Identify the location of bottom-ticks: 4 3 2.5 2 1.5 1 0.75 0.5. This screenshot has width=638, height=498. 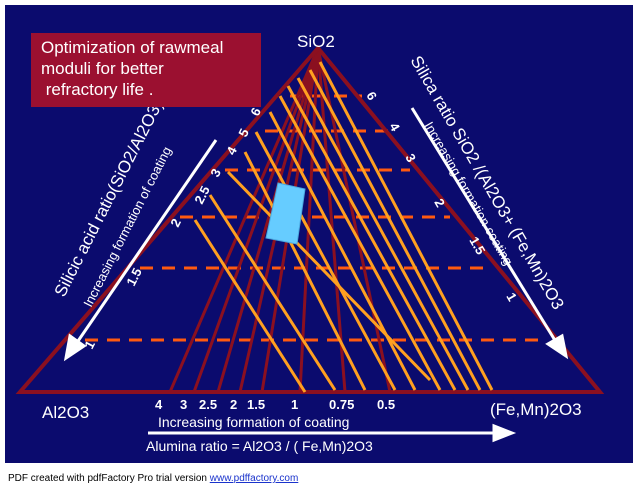
(275, 404).